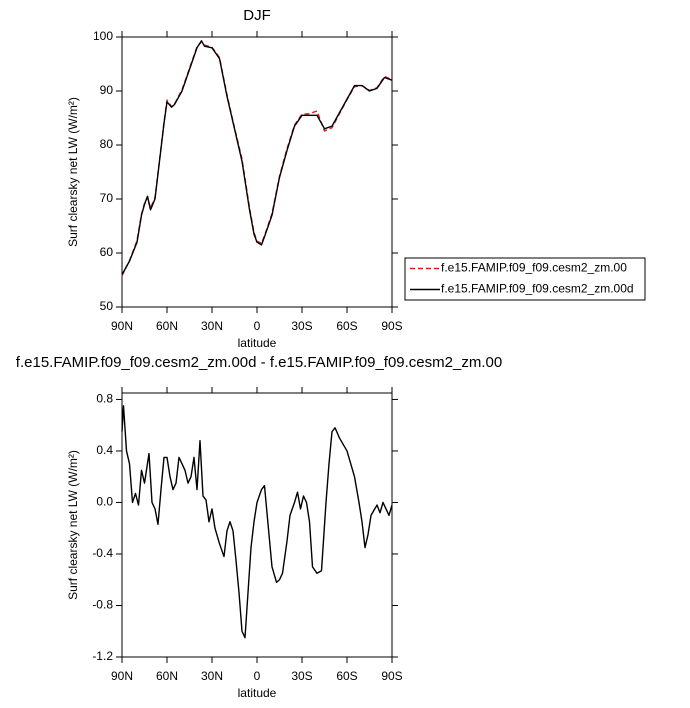  What do you see at coordinates (525, 279) in the screenshot?
I see `legend-box` at bounding box center [525, 279].